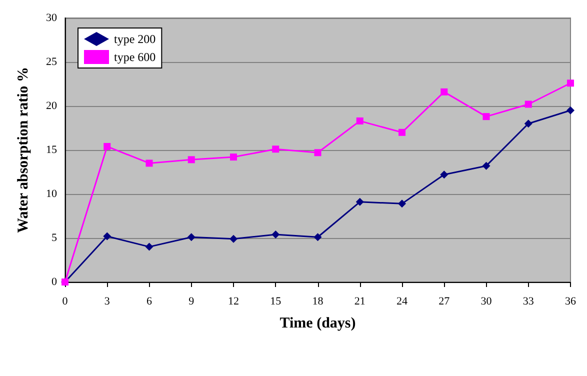 The height and width of the screenshot is (376, 587). Describe the element at coordinates (276, 302) in the screenshot. I see `x-tick-label: 15` at that location.